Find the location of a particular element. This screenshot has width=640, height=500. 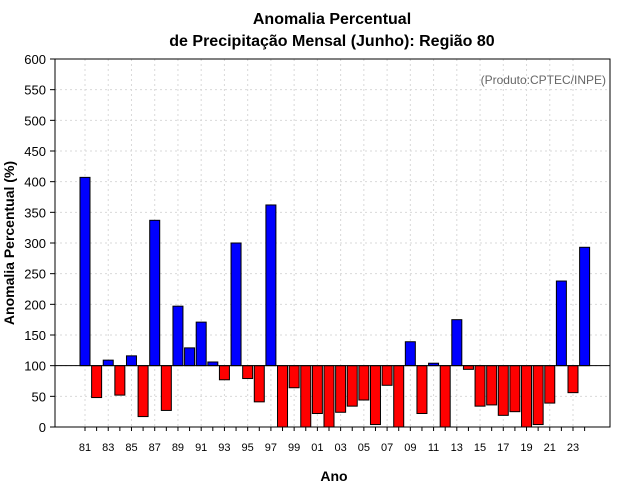

y-axis-label: Anomalia Percentual (%) is located at coordinates (9, 243).